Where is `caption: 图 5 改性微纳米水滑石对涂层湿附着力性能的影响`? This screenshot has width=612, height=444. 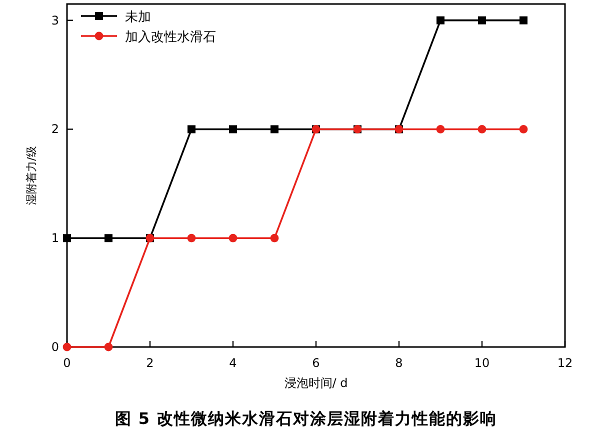 caption: 图 5 改性微纳米水滑石对涂层湿附着力性能的影响 is located at coordinates (306, 418).